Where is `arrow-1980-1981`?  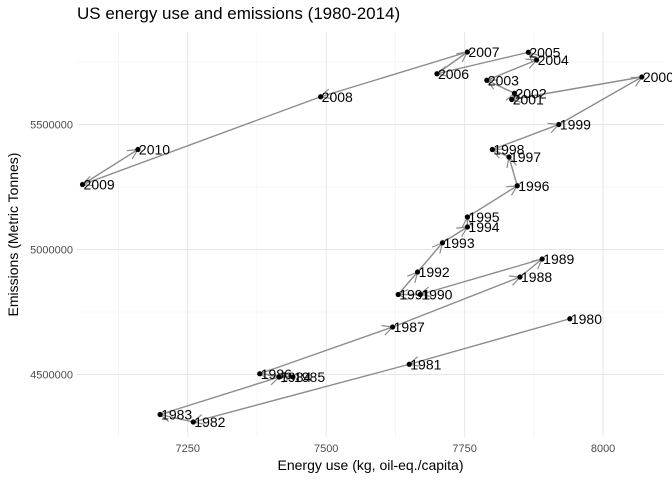 arrow-1980-1981 is located at coordinates (490, 341).